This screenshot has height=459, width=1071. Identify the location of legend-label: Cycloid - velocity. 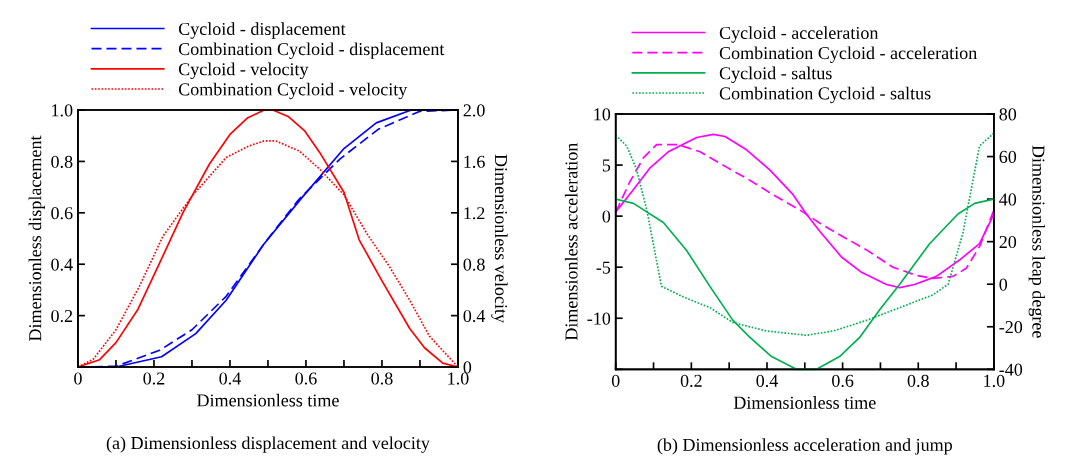
(243, 71).